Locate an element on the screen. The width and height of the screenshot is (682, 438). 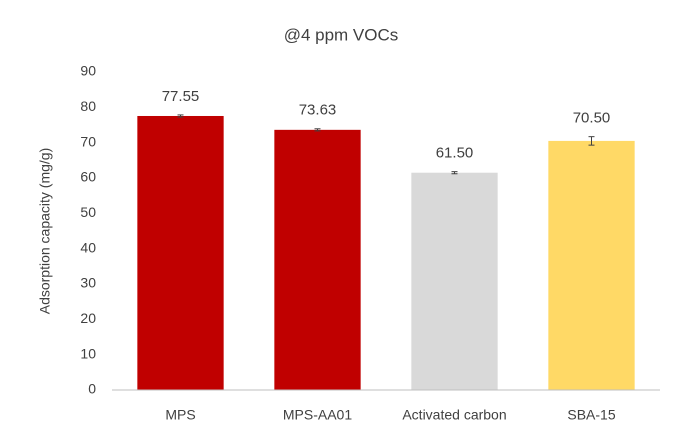
y-tick-label: 20 is located at coordinates (88, 318).